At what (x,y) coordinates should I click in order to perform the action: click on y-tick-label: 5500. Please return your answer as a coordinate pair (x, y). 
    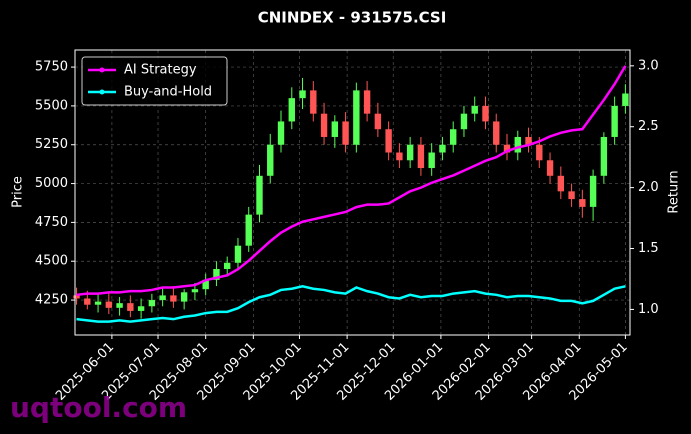
    Looking at the image, I should click on (51, 105).